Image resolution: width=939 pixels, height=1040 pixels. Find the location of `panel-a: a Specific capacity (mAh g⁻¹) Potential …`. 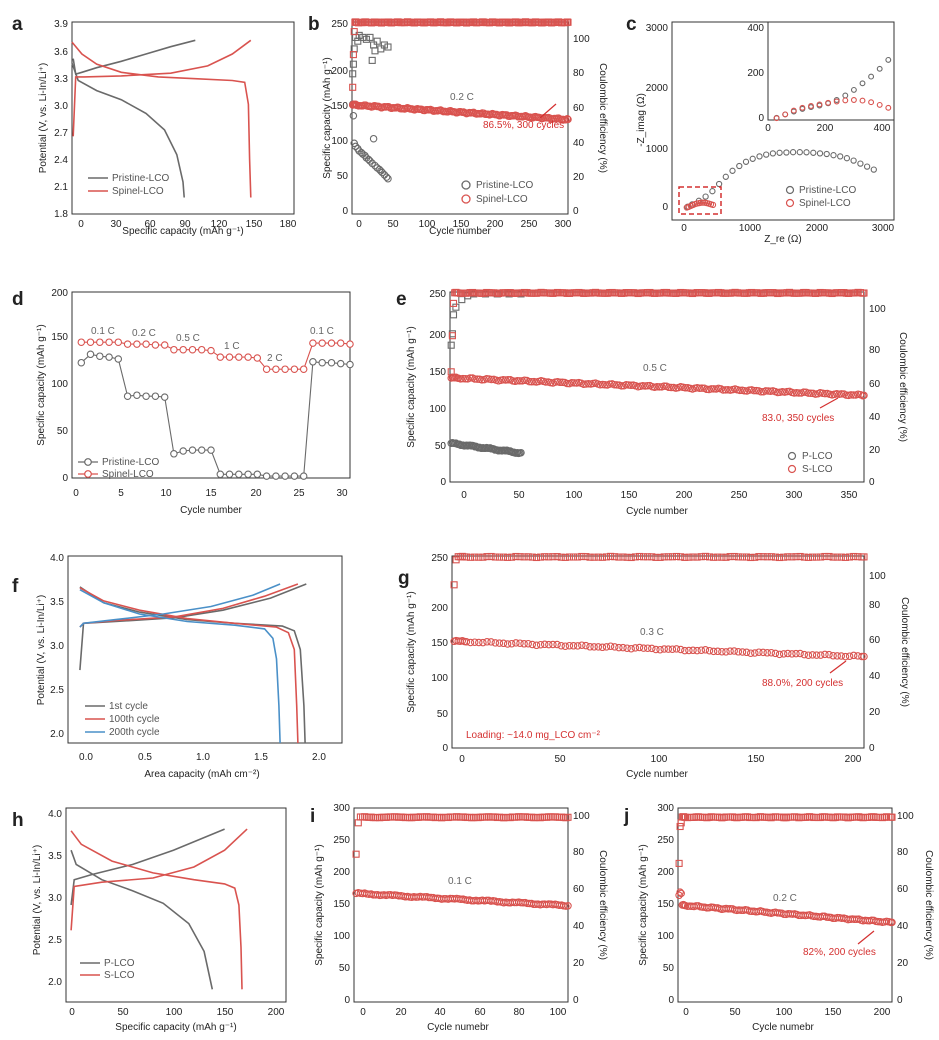

panel-a: a Specific capacity (mAh g⁻¹) Potential … is located at coordinates (154, 125).